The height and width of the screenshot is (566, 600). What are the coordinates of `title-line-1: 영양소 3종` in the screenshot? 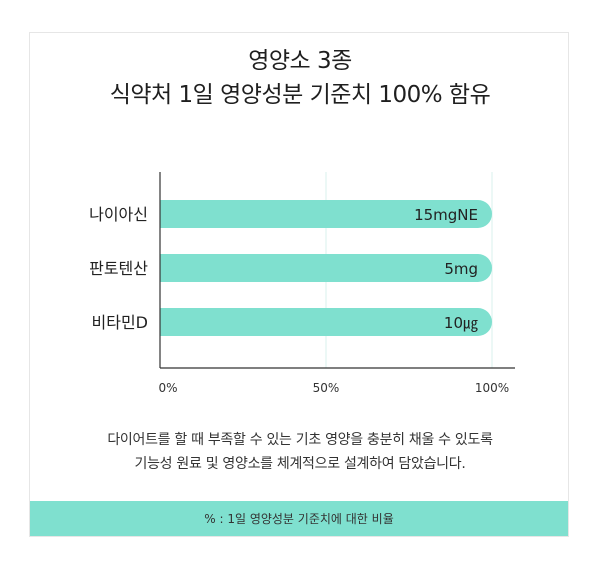 It's located at (300, 61).